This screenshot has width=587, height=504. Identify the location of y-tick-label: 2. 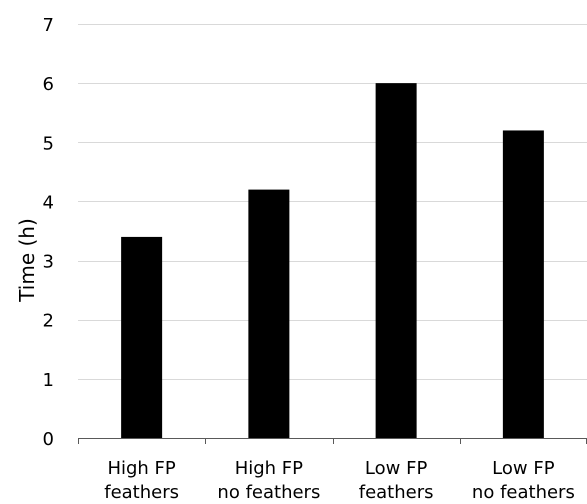
(48, 321).